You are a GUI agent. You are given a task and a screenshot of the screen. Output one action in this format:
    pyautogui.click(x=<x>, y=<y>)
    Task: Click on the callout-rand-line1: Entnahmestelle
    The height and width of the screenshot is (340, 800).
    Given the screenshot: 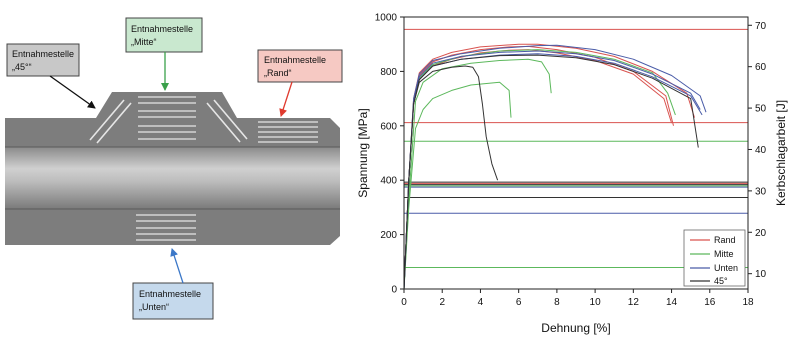 What is the action you would take?
    pyautogui.click(x=295, y=60)
    